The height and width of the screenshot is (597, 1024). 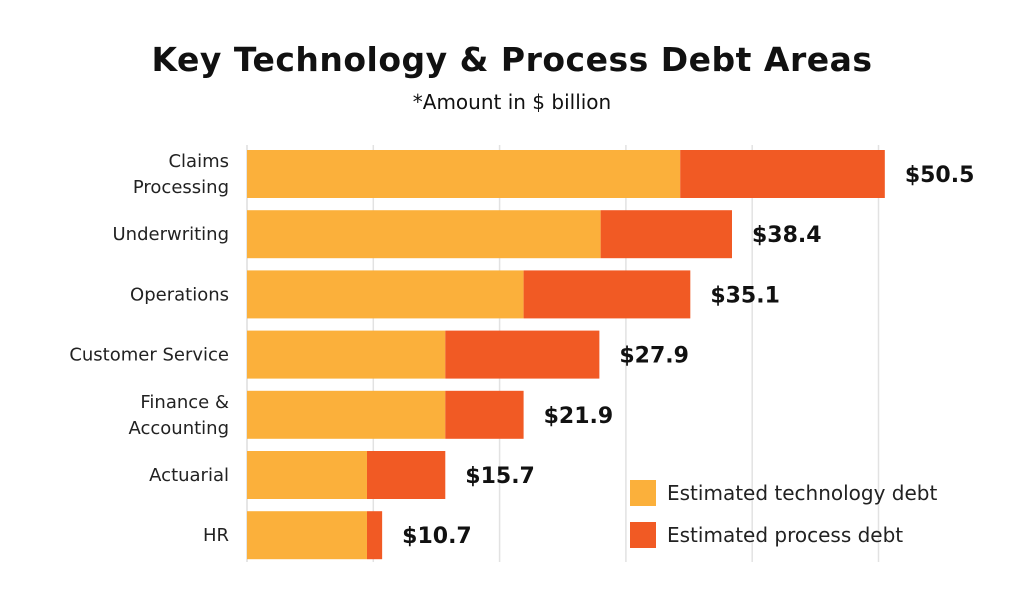 What do you see at coordinates (189, 475) in the screenshot?
I see `category-label: Actuarial` at bounding box center [189, 475].